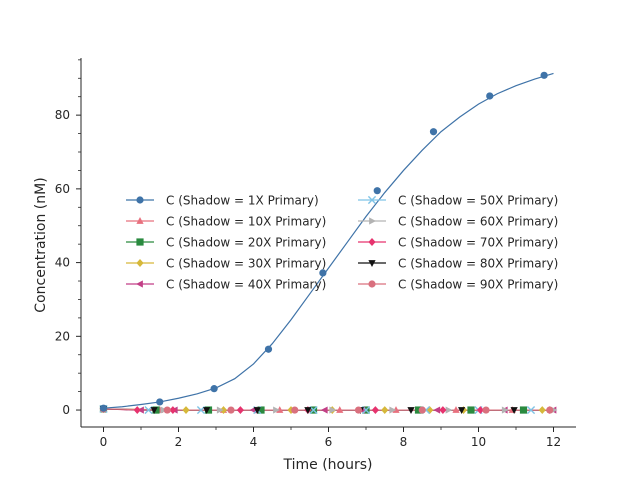 Image resolution: width=640 pixels, height=480 pixels. I want to click on legend-item: C (Shadow = 60X Primary), so click(458, 222).